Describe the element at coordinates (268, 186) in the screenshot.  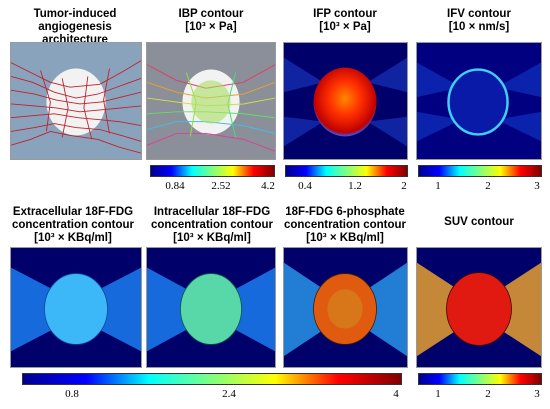
I see `ibp-tick-3: 4.2` at that location.